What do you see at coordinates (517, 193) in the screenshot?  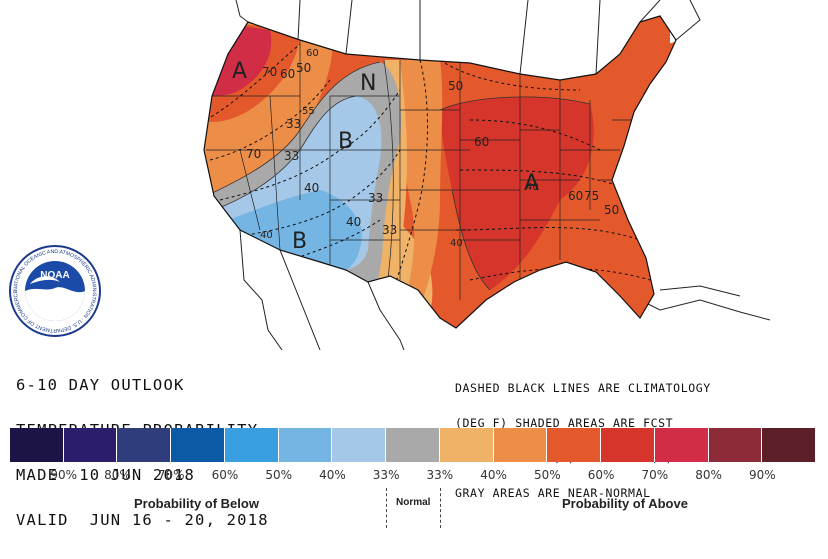 I see `above-60-region-midwest` at bounding box center [517, 193].